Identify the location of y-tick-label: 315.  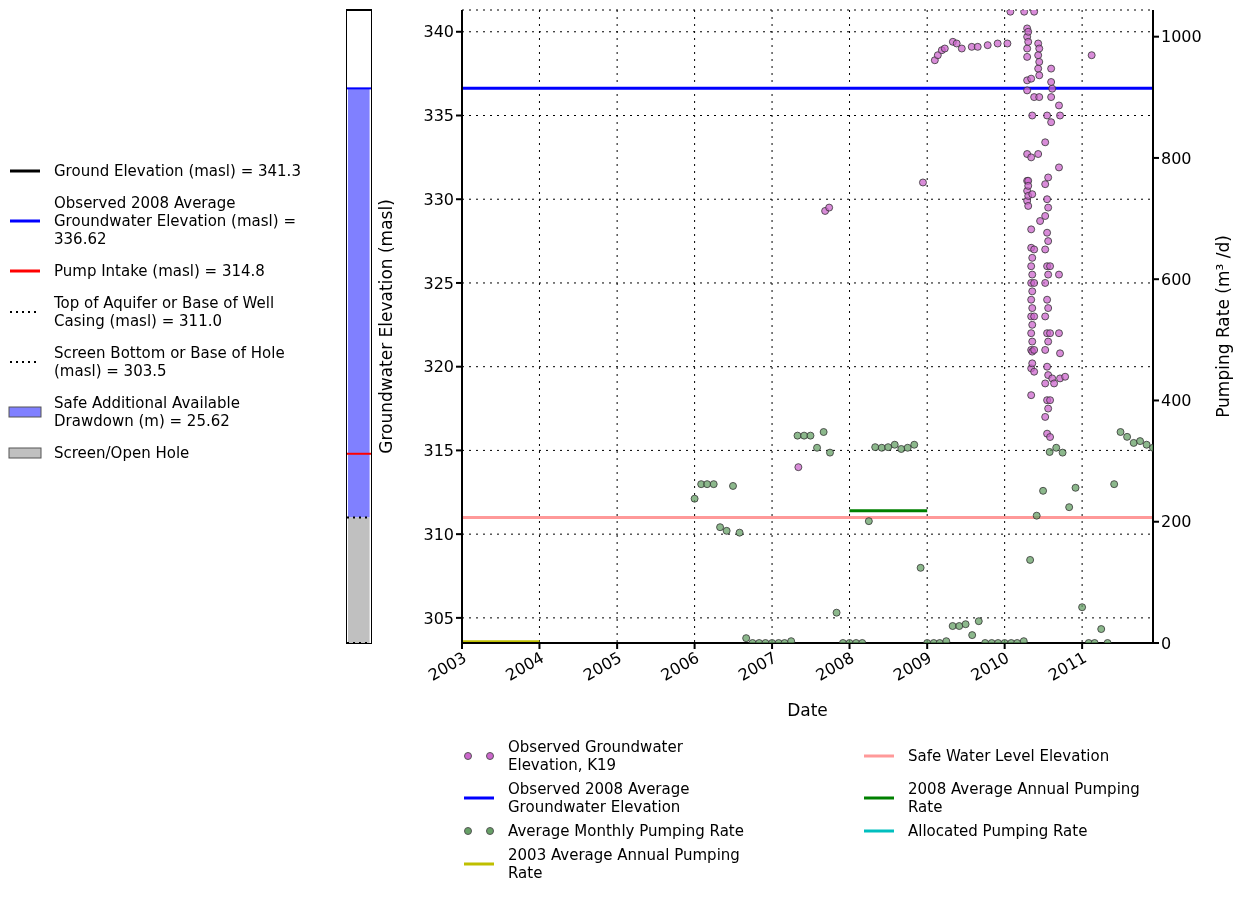
(438, 451).